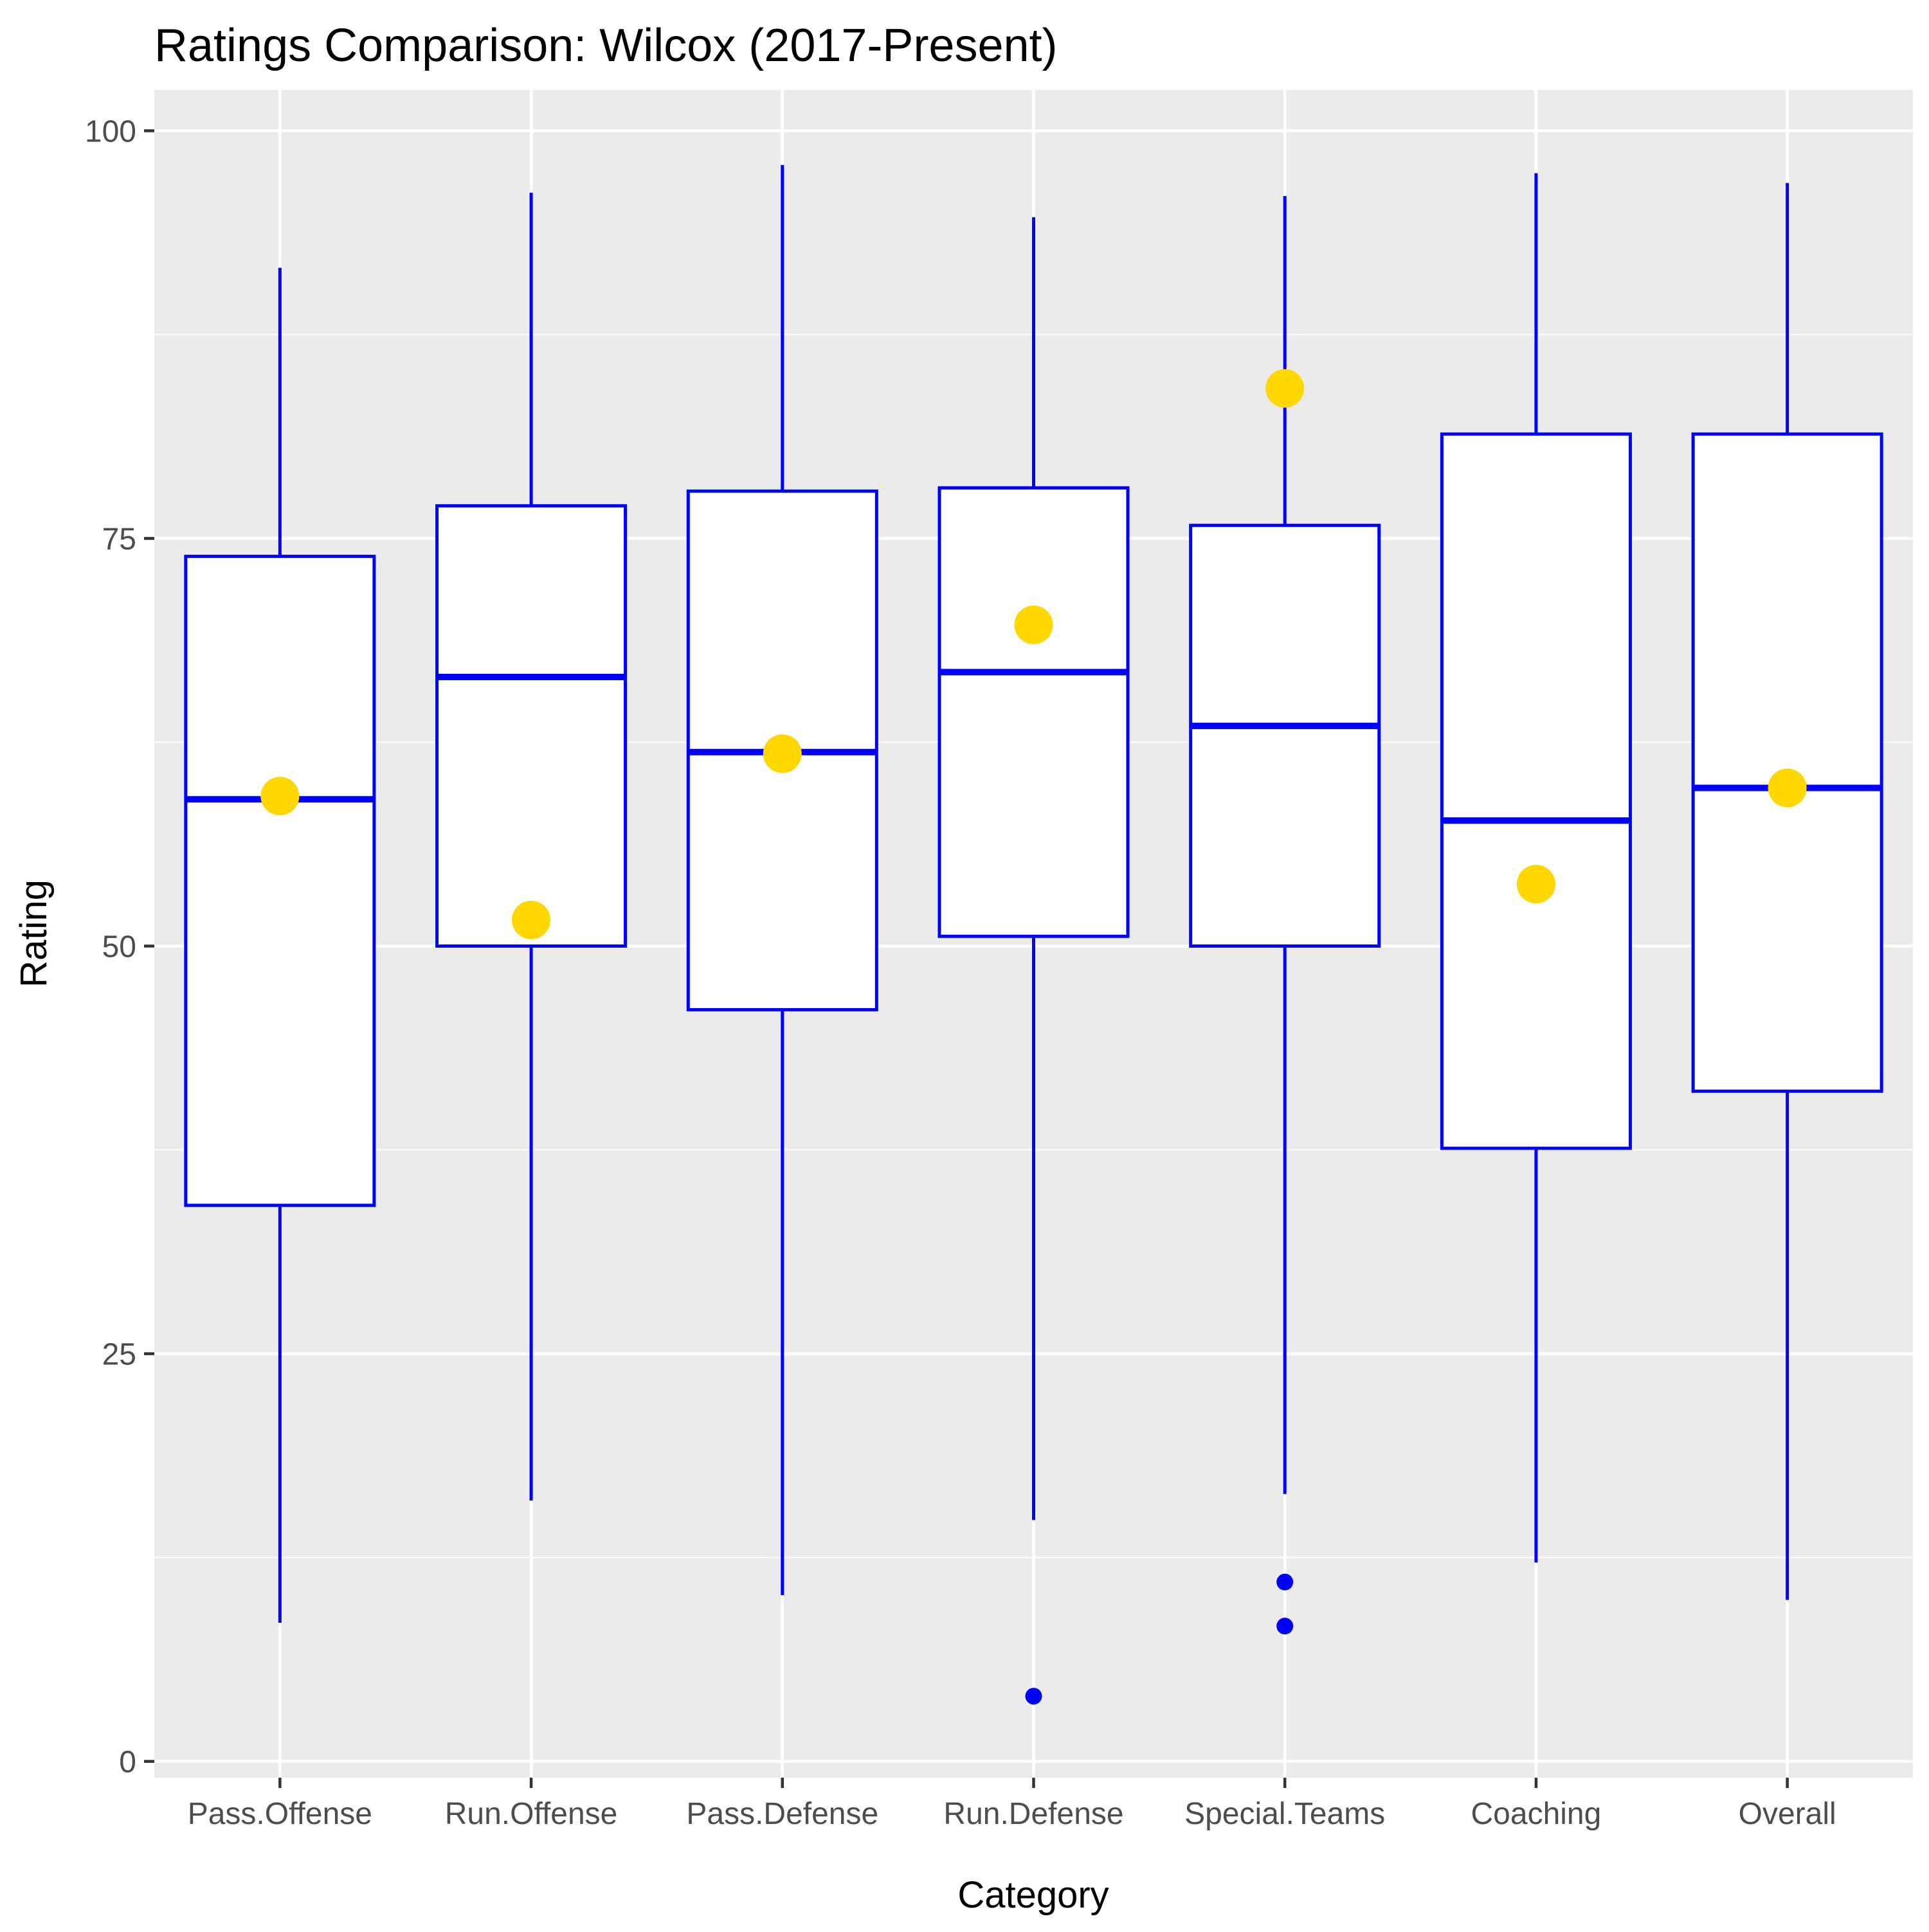 This screenshot has width=1929, height=1932. I want to click on y-tick-label: 50, so click(119, 947).